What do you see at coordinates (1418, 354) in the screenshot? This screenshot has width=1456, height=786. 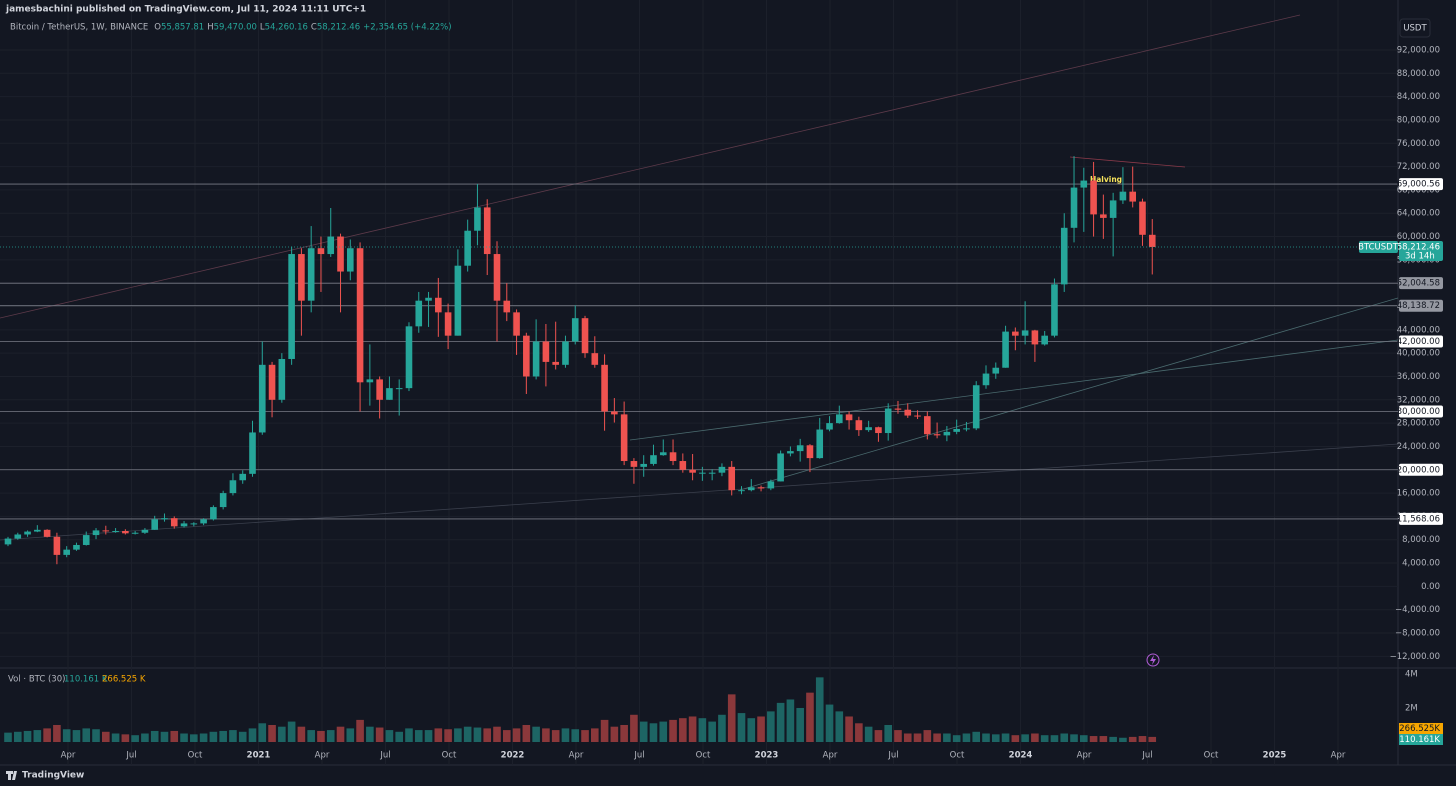 I see `y-tick-label: 40,000.00` at bounding box center [1418, 354].